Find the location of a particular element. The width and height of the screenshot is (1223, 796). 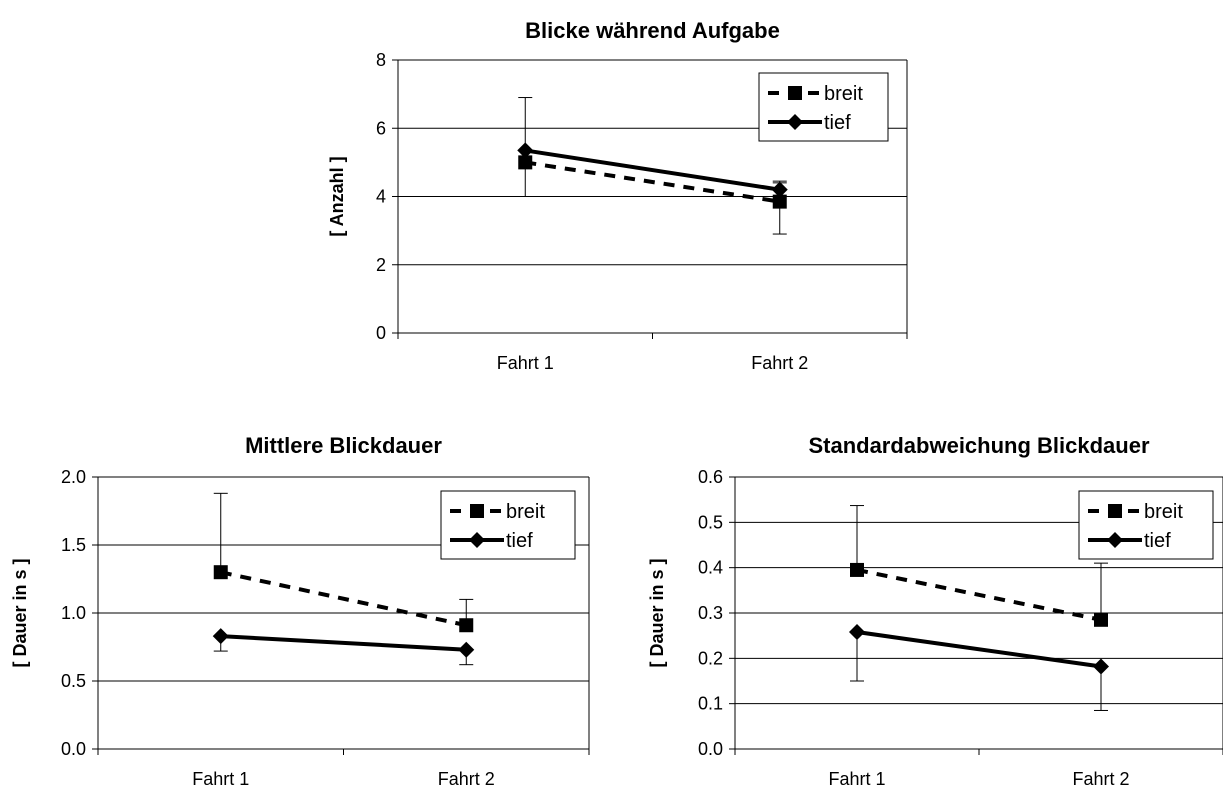

y-tick-label: 2.0 is located at coordinates (73, 477).